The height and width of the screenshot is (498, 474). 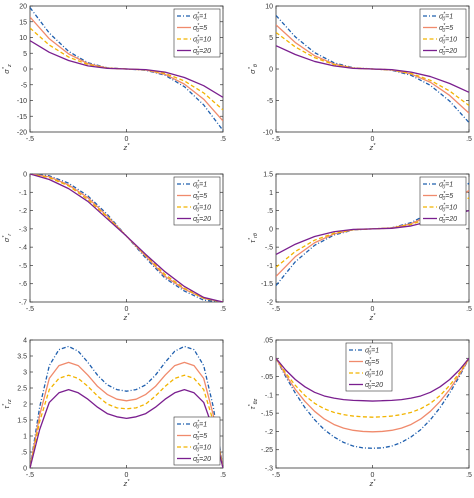 What do you see at coordinates (253, 238) in the screenshot?
I see `y-axis-label: τ*rθ` at bounding box center [253, 238].